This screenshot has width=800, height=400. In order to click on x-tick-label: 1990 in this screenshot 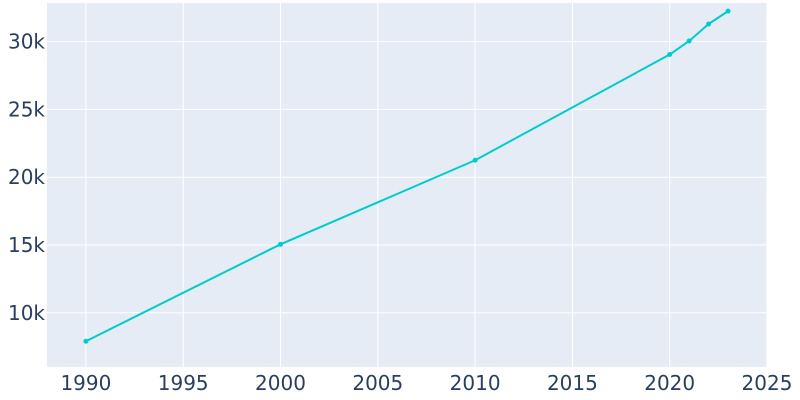, I will do `click(85, 383)`.